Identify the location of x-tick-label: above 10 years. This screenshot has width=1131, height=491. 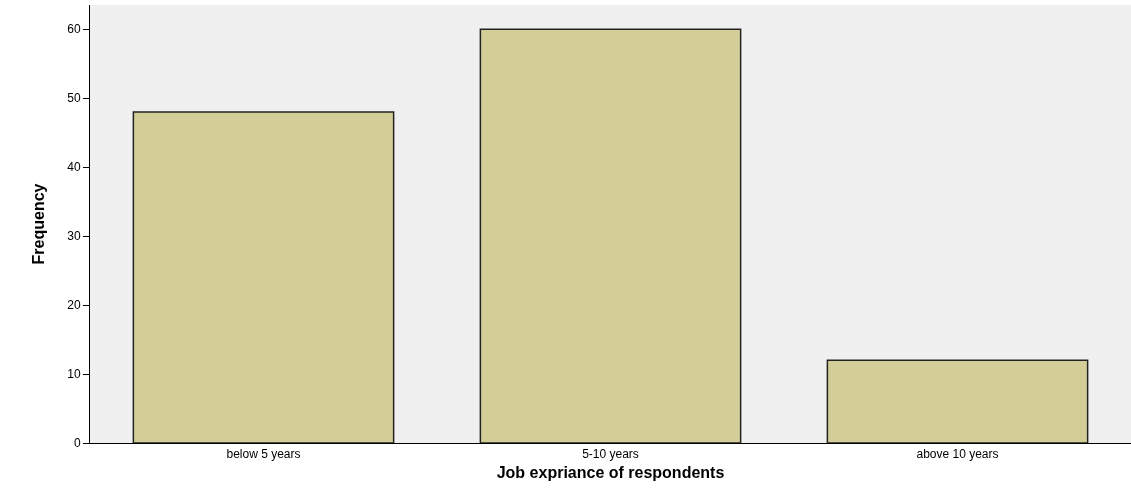
(957, 454).